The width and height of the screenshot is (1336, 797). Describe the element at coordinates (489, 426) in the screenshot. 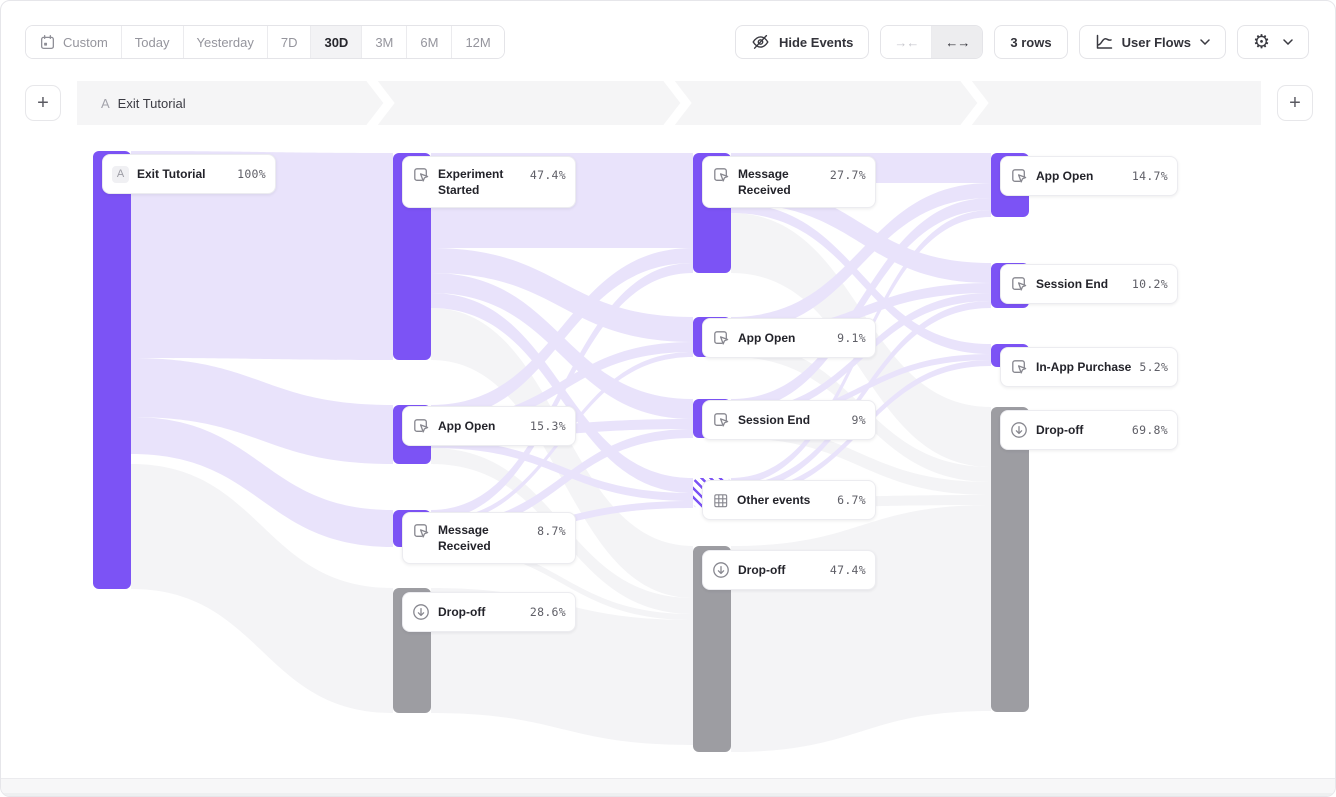

I see `flow-node-card-ao2: App Open 15.3%` at that location.